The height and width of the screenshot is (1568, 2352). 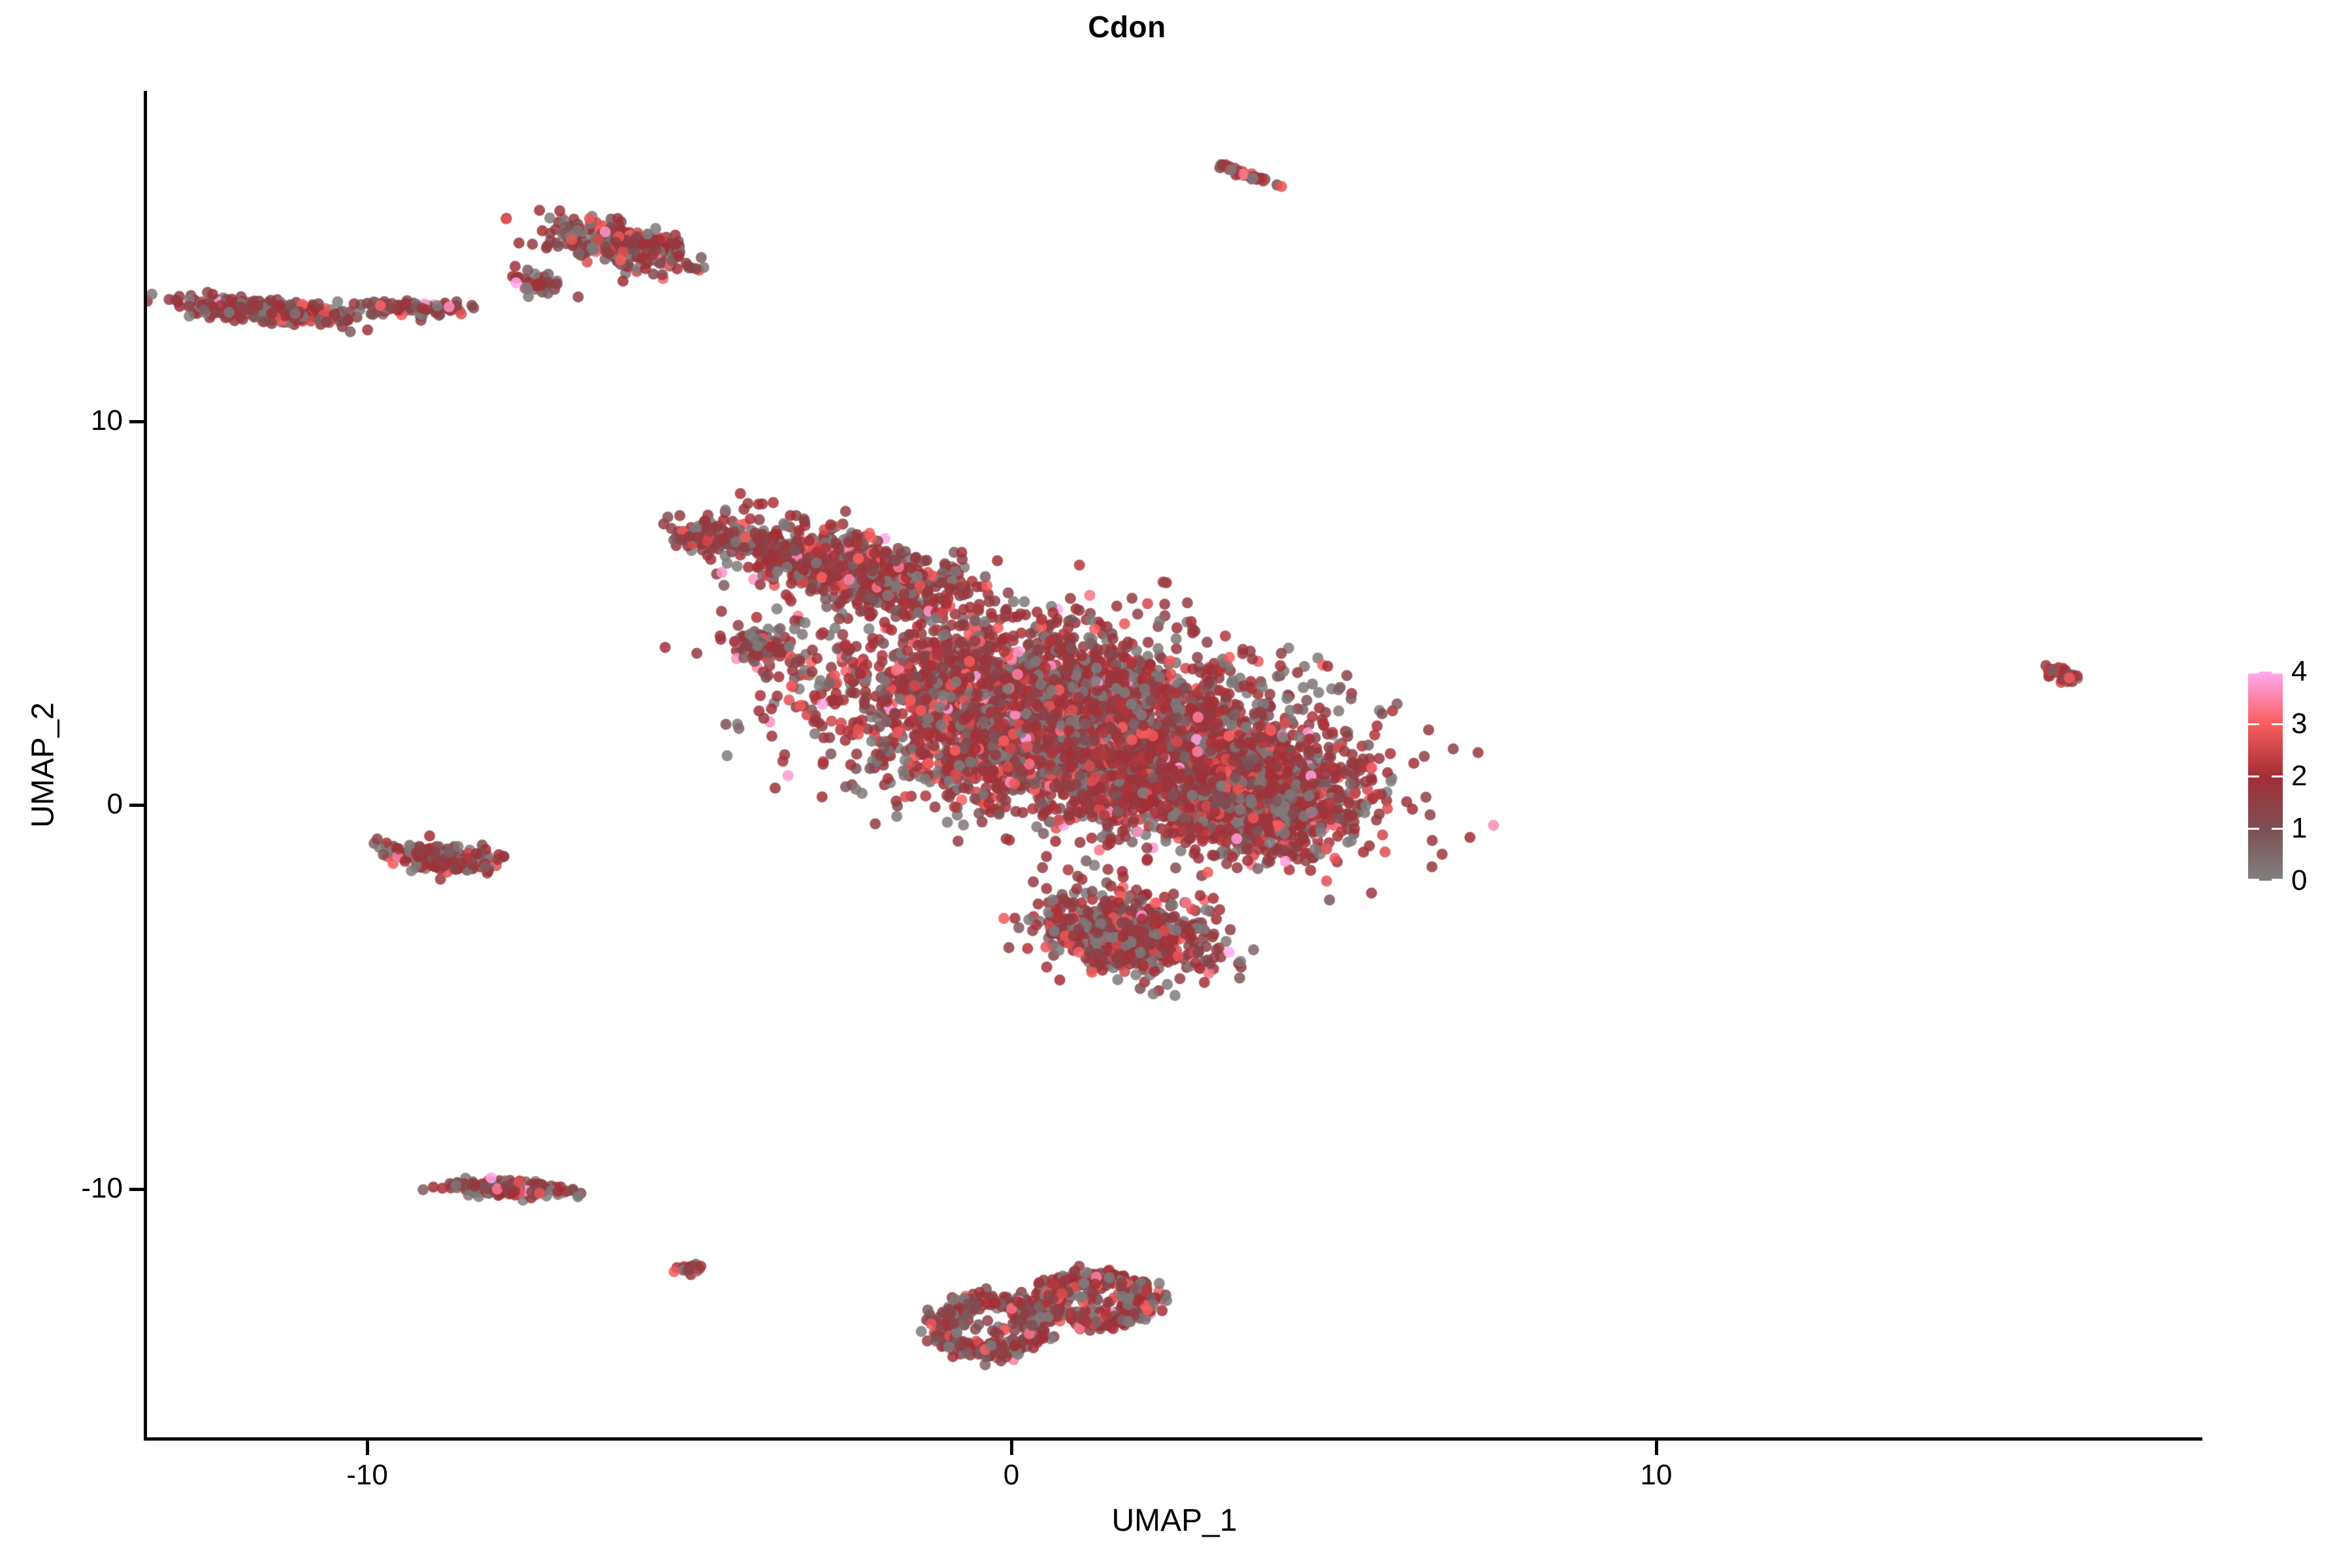 I want to click on page-title: Cdon, so click(x=1127, y=27).